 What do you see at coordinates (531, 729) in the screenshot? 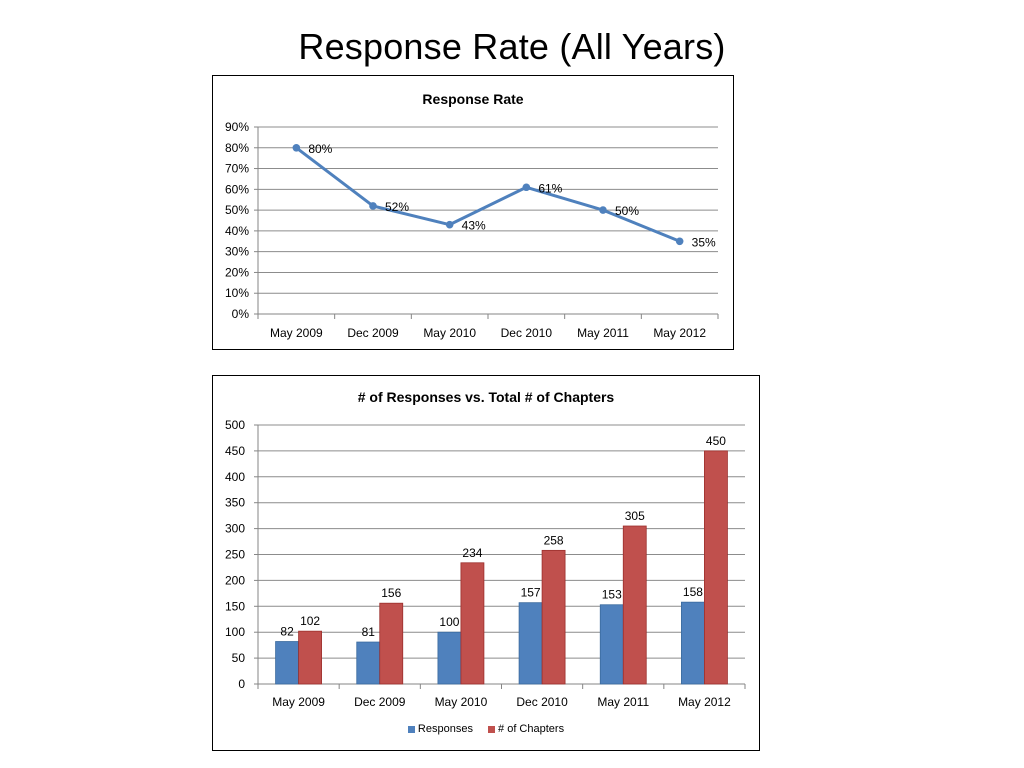
I see `legend-label: # of Chapters` at bounding box center [531, 729].